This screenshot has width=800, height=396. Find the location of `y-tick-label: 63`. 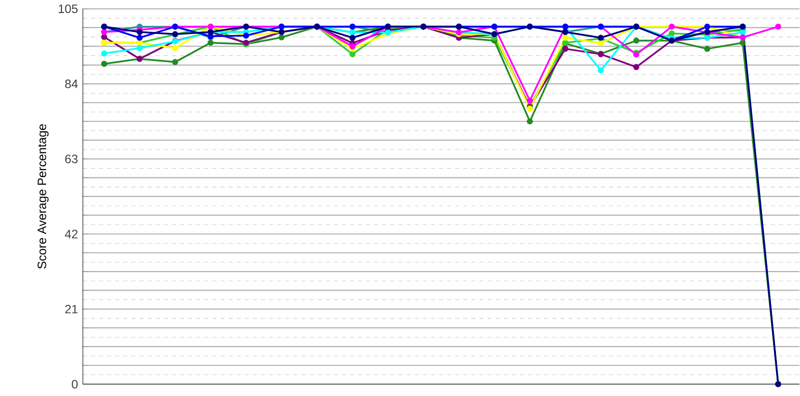

y-tick-label: 63 is located at coordinates (71, 159).